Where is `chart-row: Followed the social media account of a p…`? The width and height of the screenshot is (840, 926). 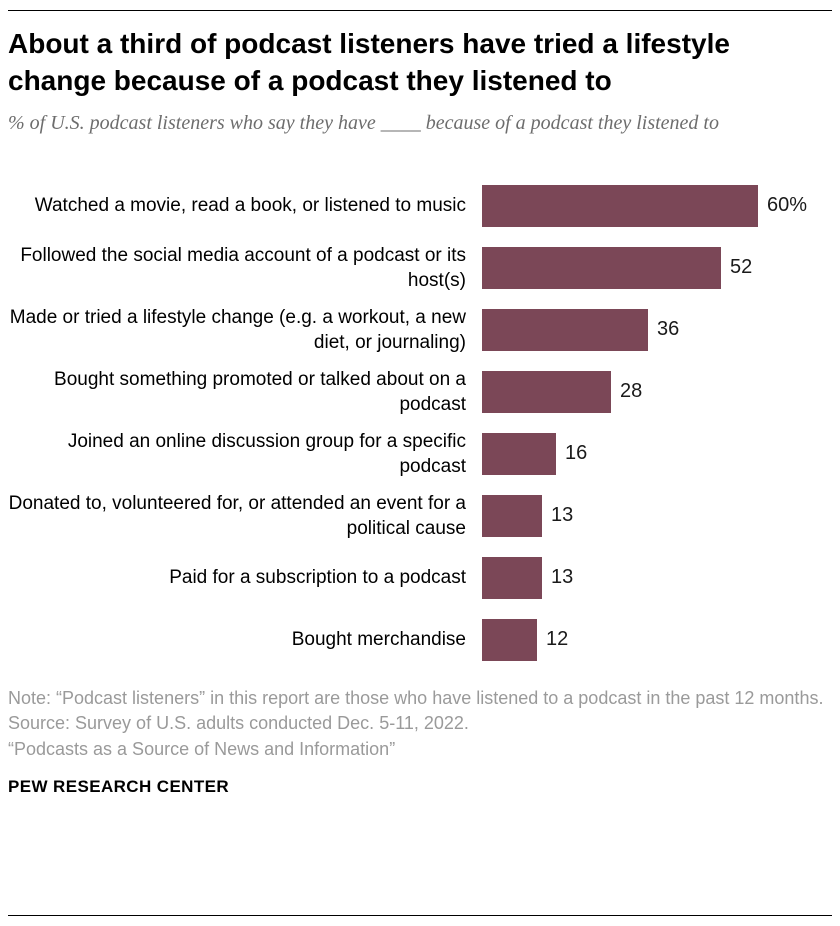 chart-row: Followed the social media account of a p… is located at coordinates (420, 268).